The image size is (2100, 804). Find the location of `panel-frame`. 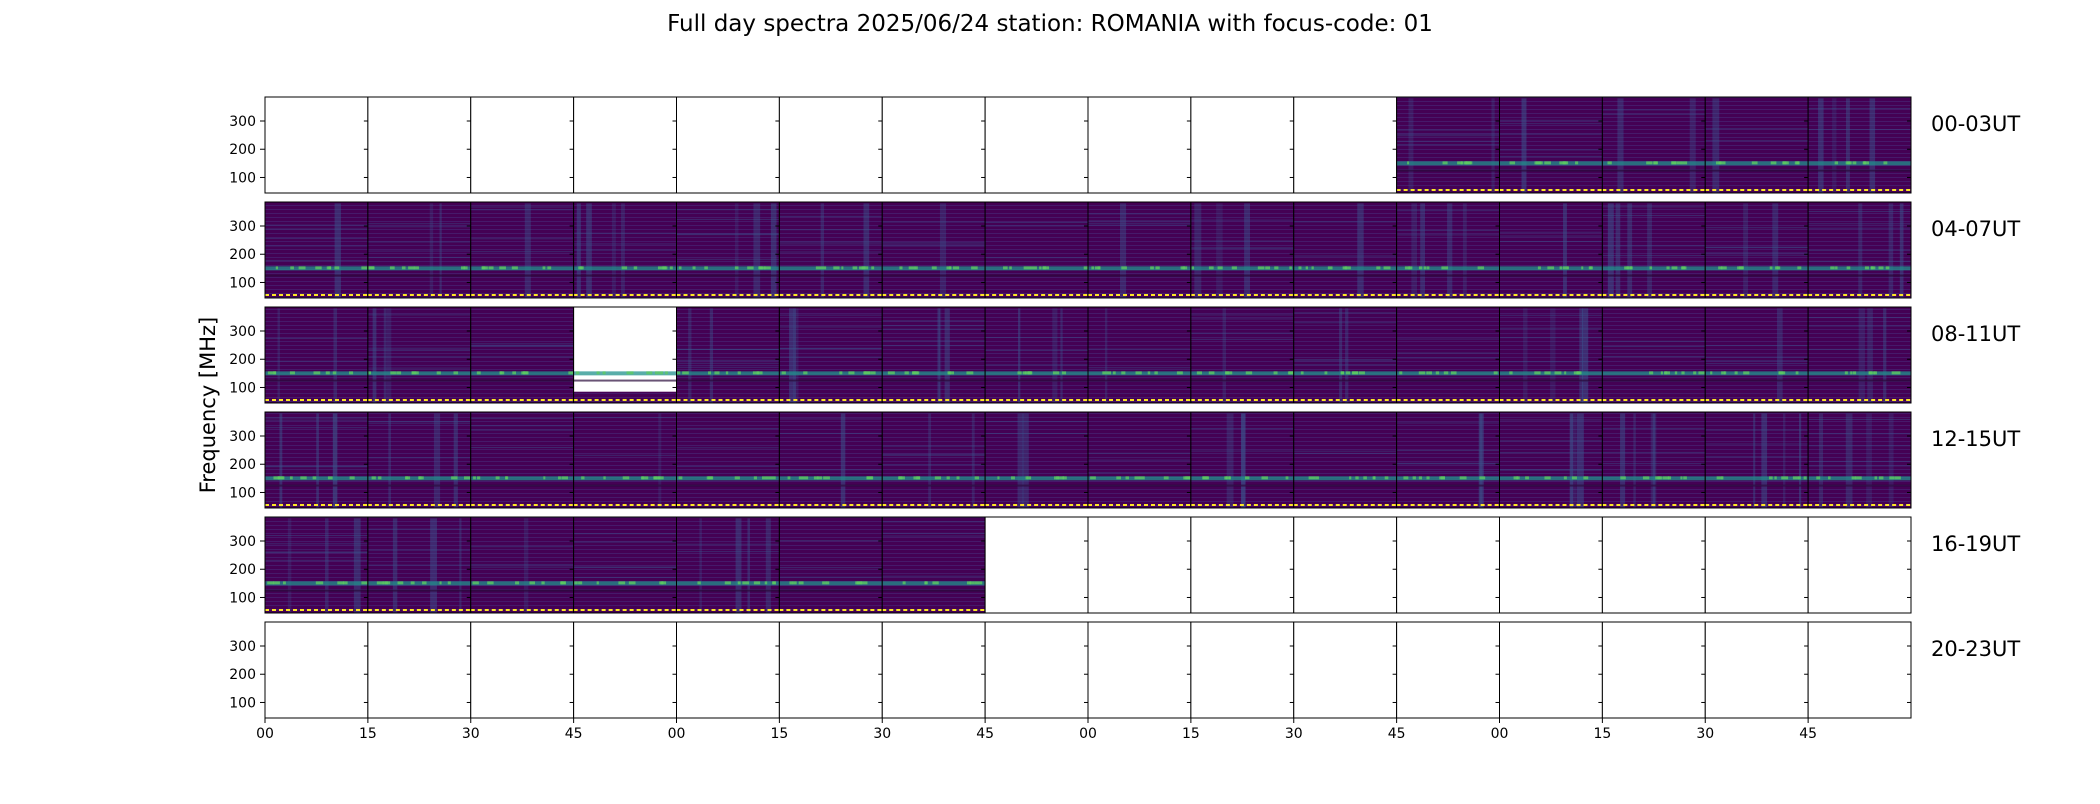

panel-frame is located at coordinates (1859, 145).